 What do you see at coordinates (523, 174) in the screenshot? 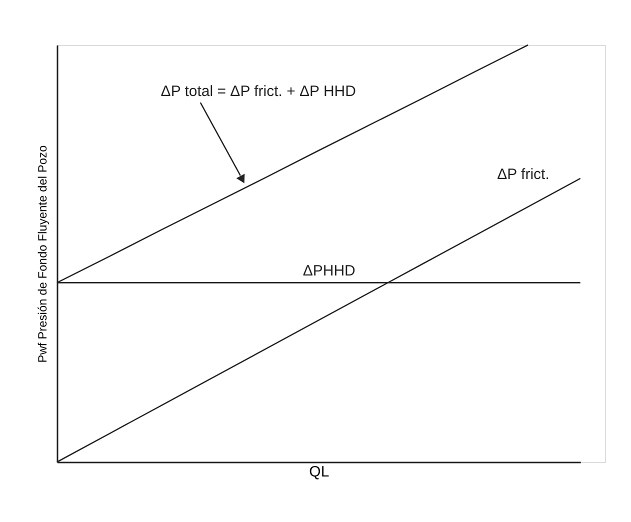
I see `series-label: ΔP frict.` at bounding box center [523, 174].